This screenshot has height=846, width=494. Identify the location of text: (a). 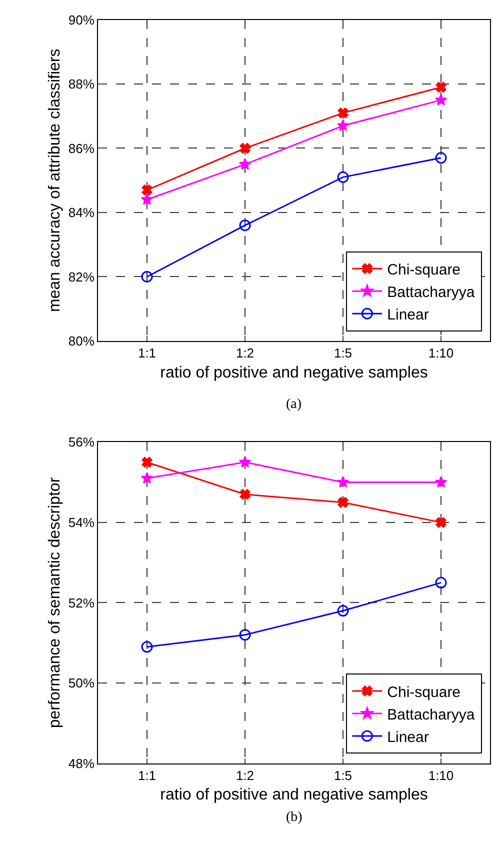
(294, 404).